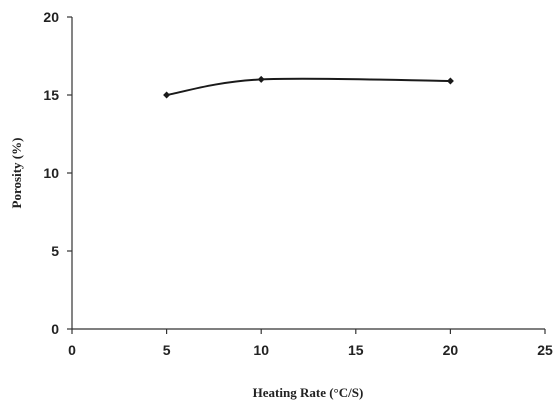 The image size is (555, 402). What do you see at coordinates (55, 329) in the screenshot?
I see `y-tick-label: 0` at bounding box center [55, 329].